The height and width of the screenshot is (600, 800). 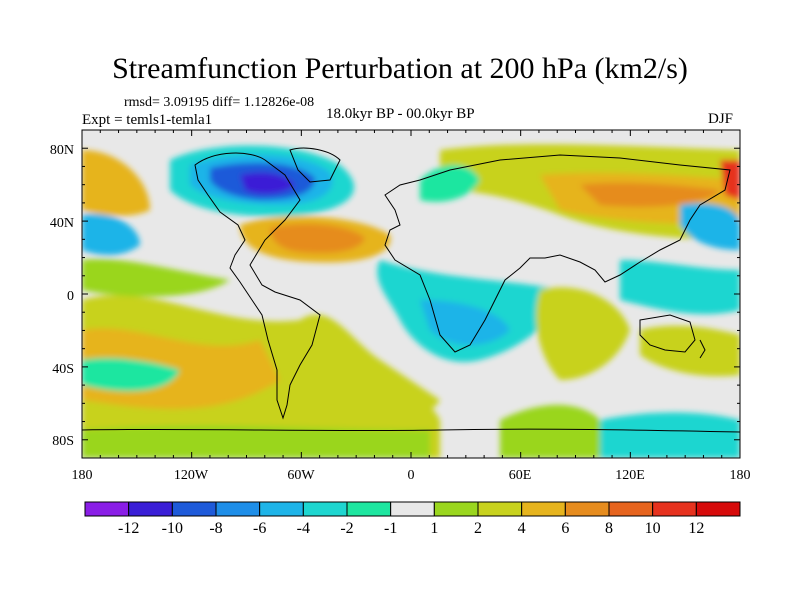 I want to click on colorbar-label: 4, so click(x=521, y=528).